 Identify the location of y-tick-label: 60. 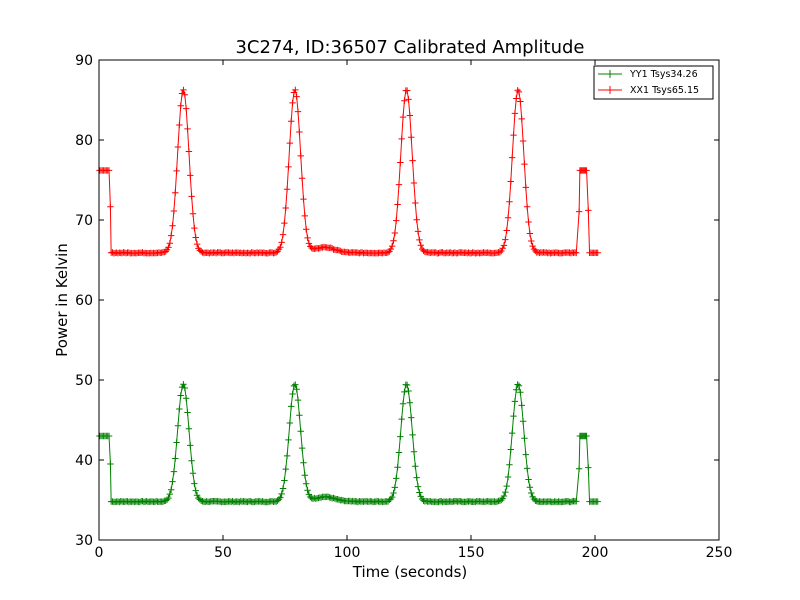
(84, 301).